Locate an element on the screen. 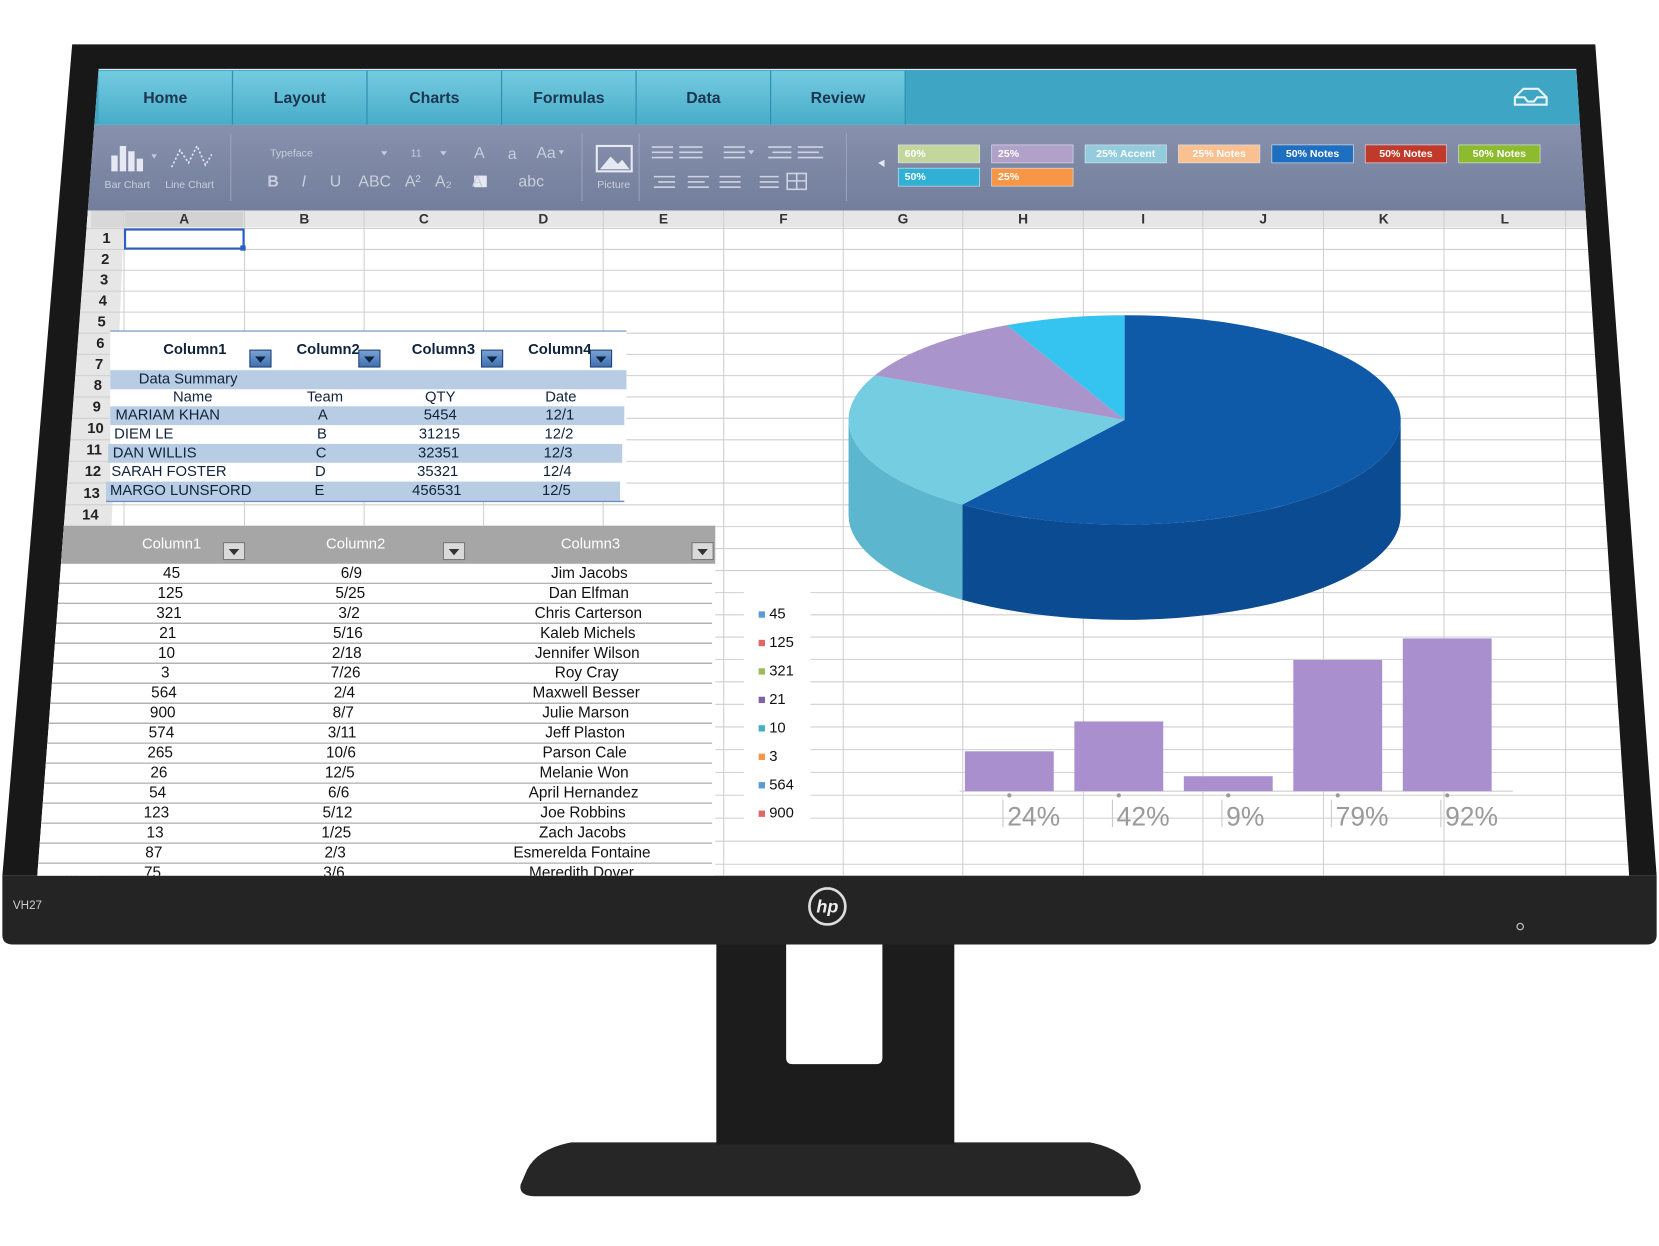 Image resolution: width=1659 pixels, height=1246 pixels. tab-label: Review is located at coordinates (838, 98).